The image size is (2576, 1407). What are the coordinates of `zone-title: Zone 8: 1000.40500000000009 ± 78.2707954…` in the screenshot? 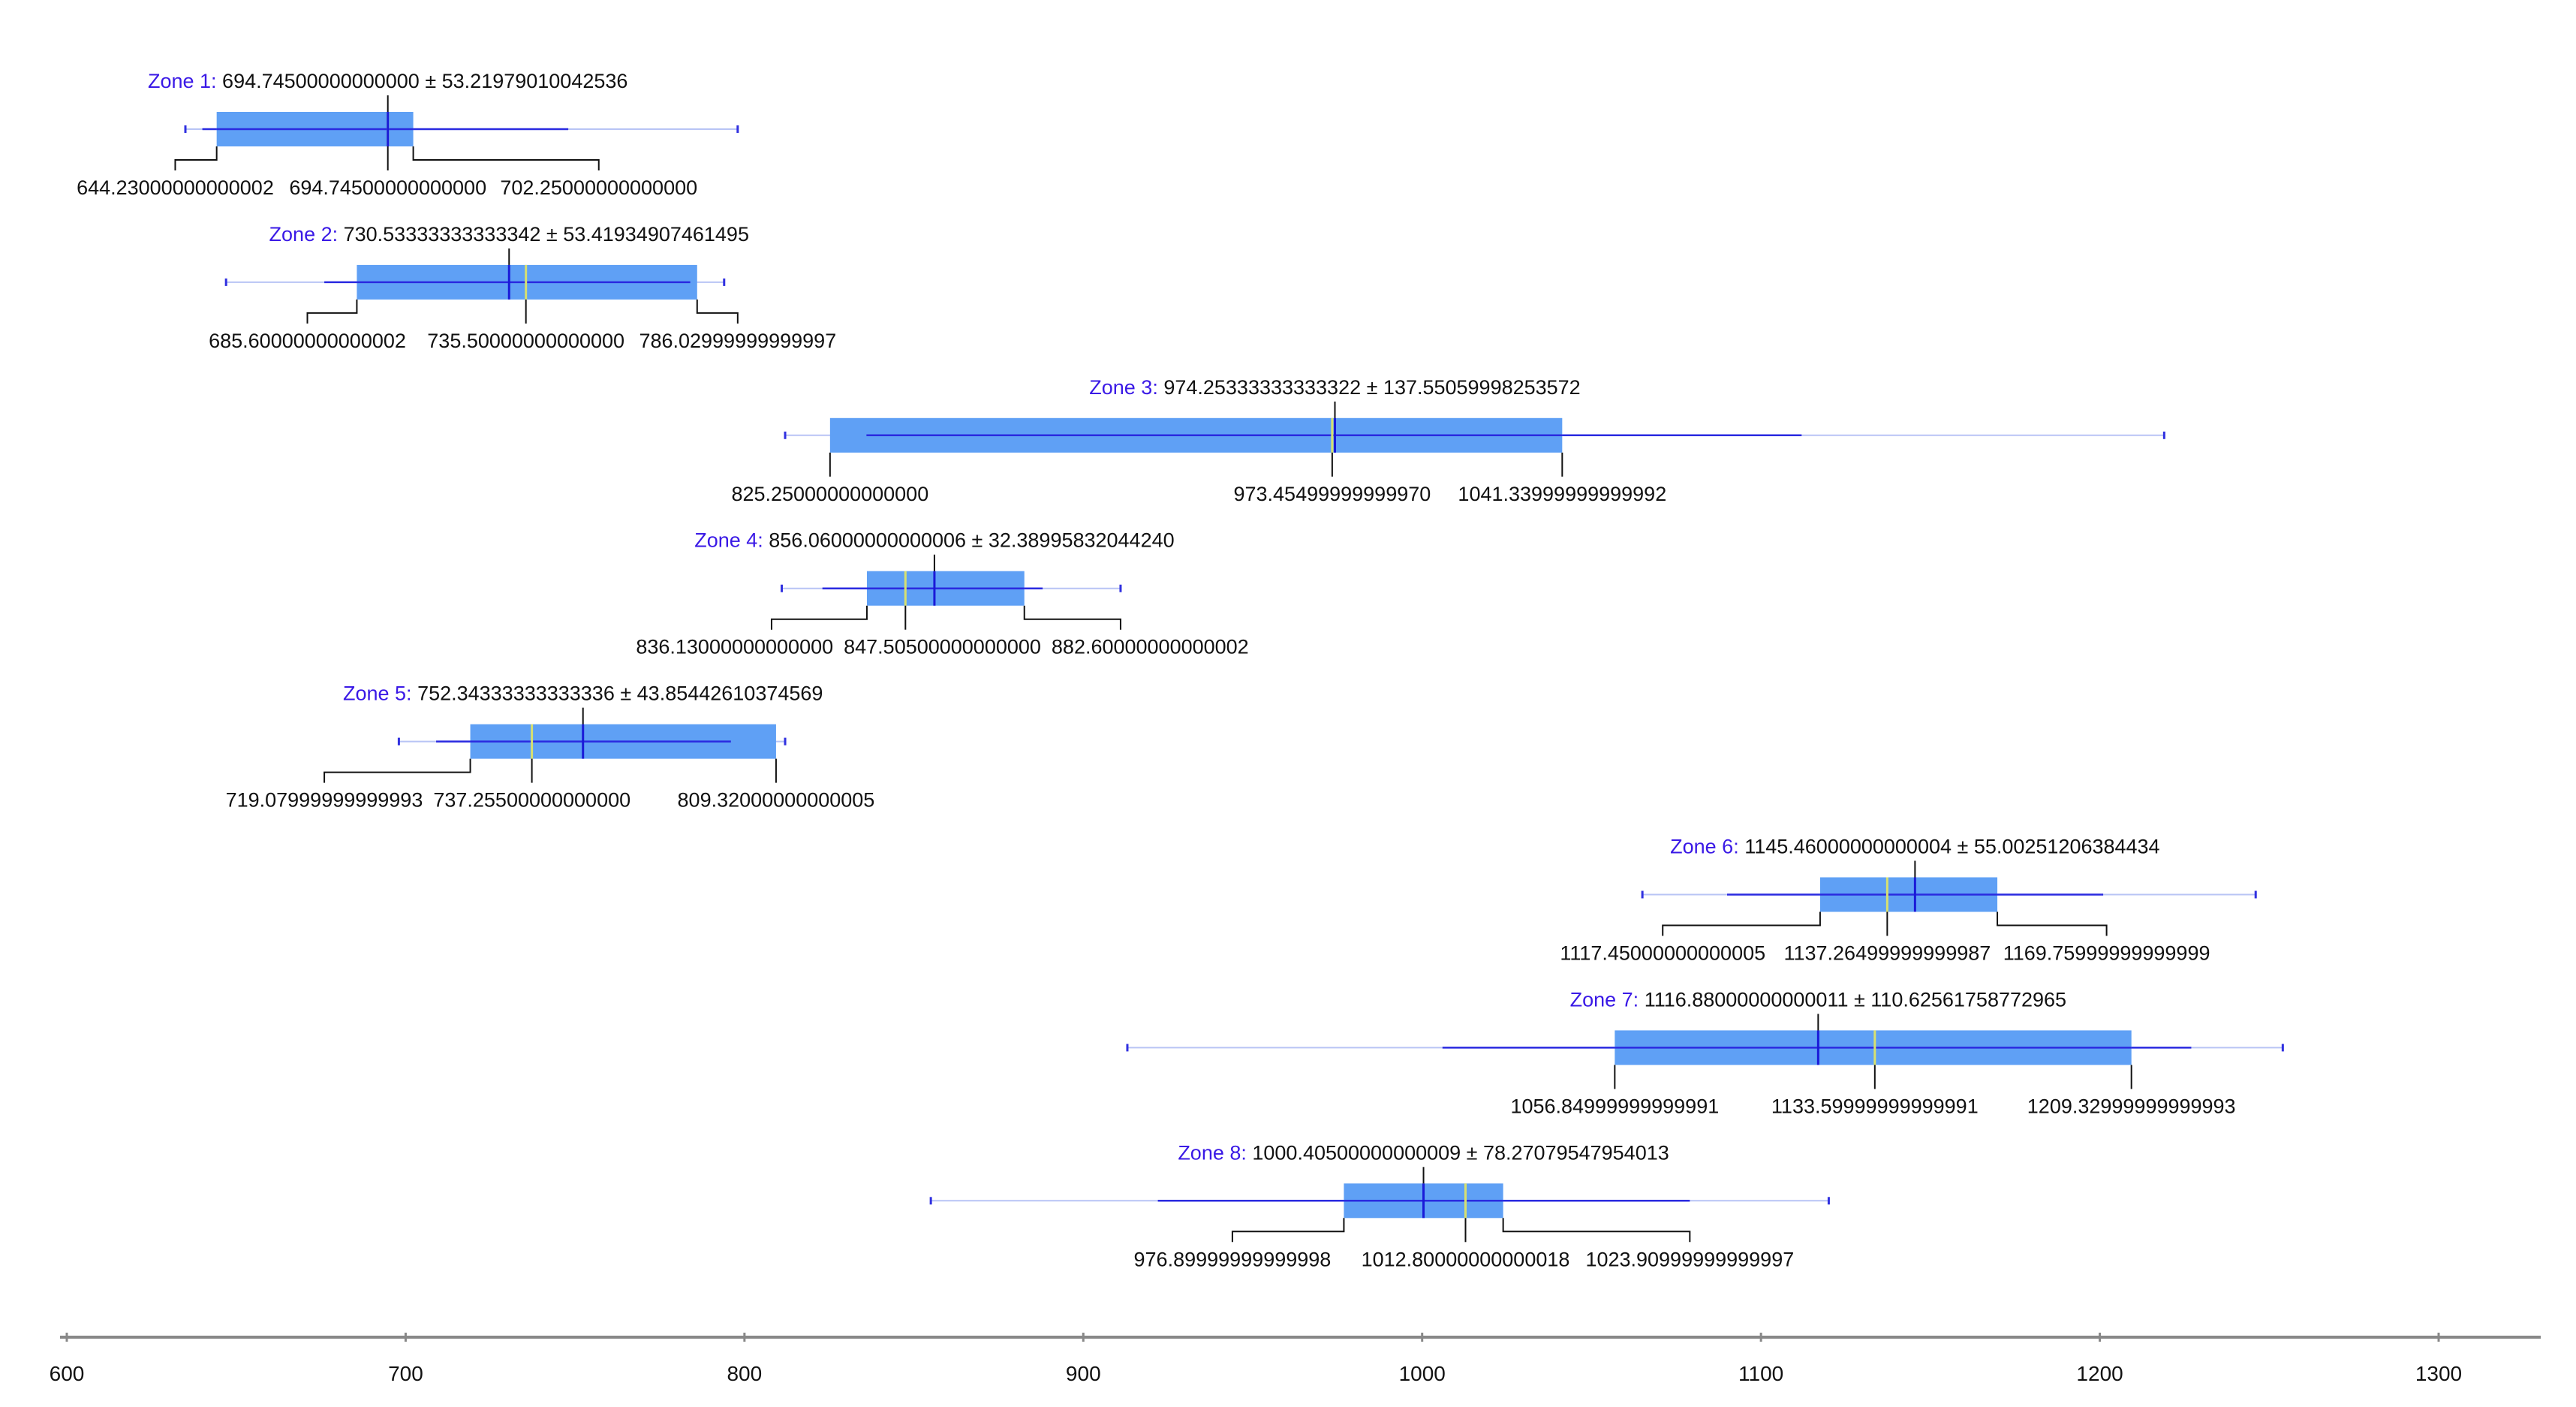 It's located at (1423, 1152).